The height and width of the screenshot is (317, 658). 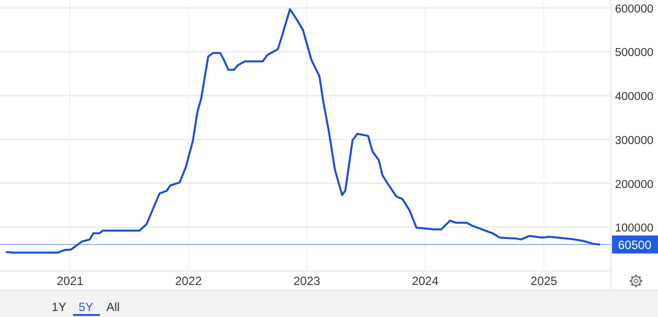 I want to click on text: 5Y, so click(x=86, y=307).